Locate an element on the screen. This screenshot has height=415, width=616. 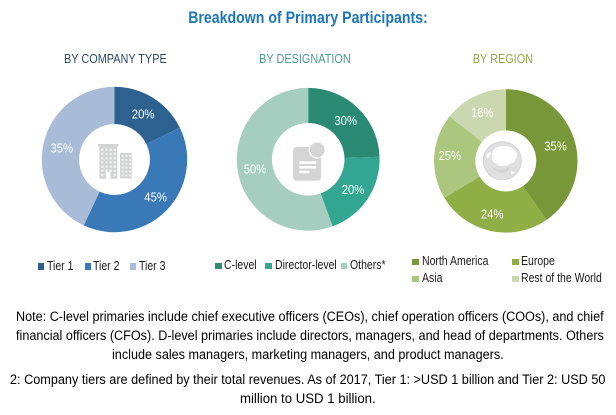
svg-text: 24% is located at coordinates (492, 214).